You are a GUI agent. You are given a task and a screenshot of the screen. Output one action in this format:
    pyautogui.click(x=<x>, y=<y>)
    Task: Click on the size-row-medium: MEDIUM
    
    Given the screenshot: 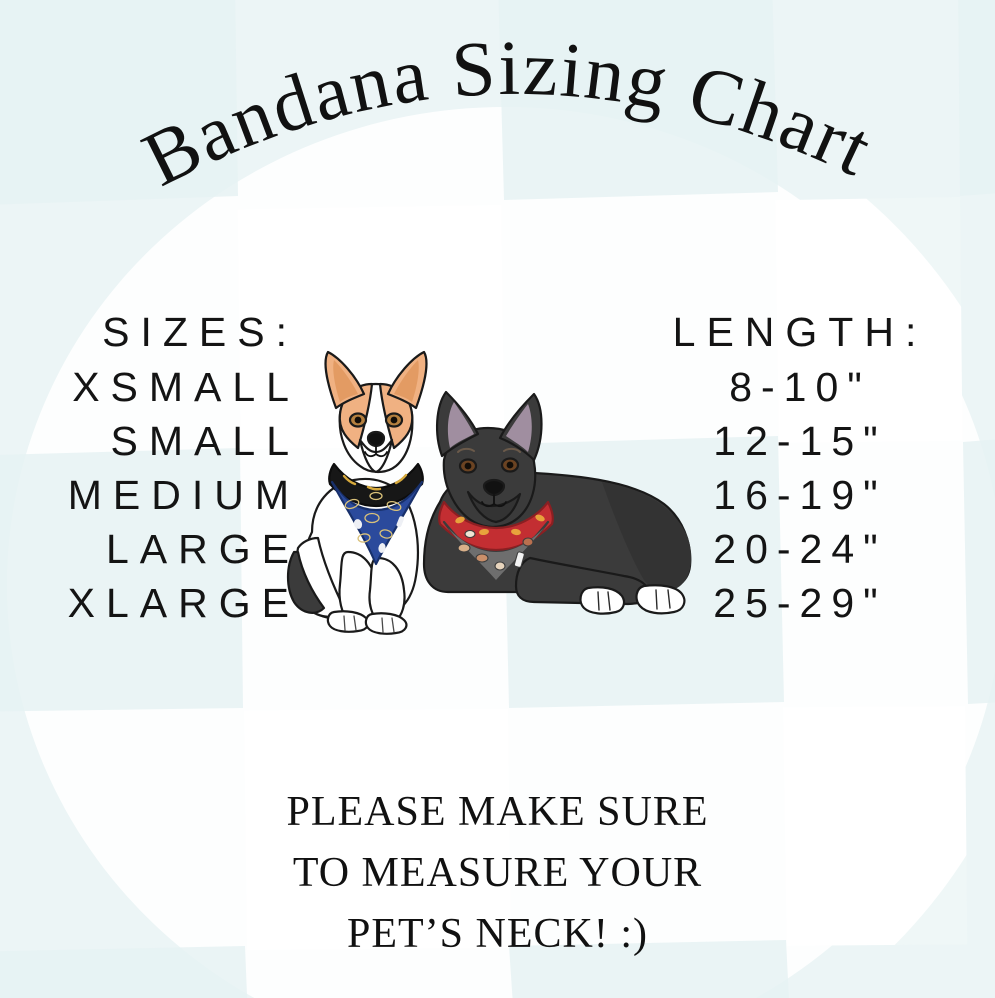 What is the action you would take?
    pyautogui.click(x=183, y=495)
    